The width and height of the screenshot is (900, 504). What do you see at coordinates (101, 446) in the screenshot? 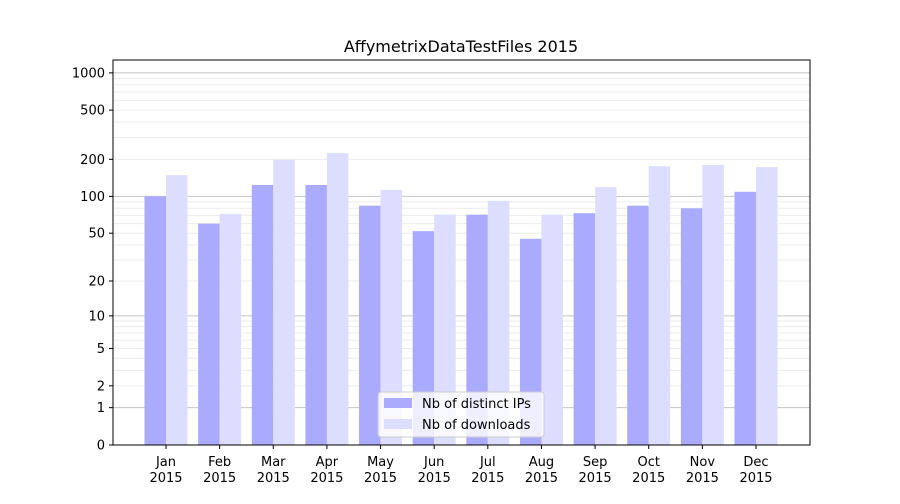
I see `y-tick-label: 0` at bounding box center [101, 446].